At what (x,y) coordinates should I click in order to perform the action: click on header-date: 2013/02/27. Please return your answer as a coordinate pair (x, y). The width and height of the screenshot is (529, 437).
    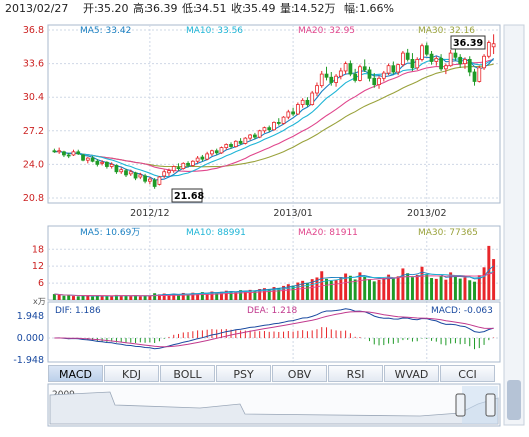
    Looking at the image, I should click on (36, 8).